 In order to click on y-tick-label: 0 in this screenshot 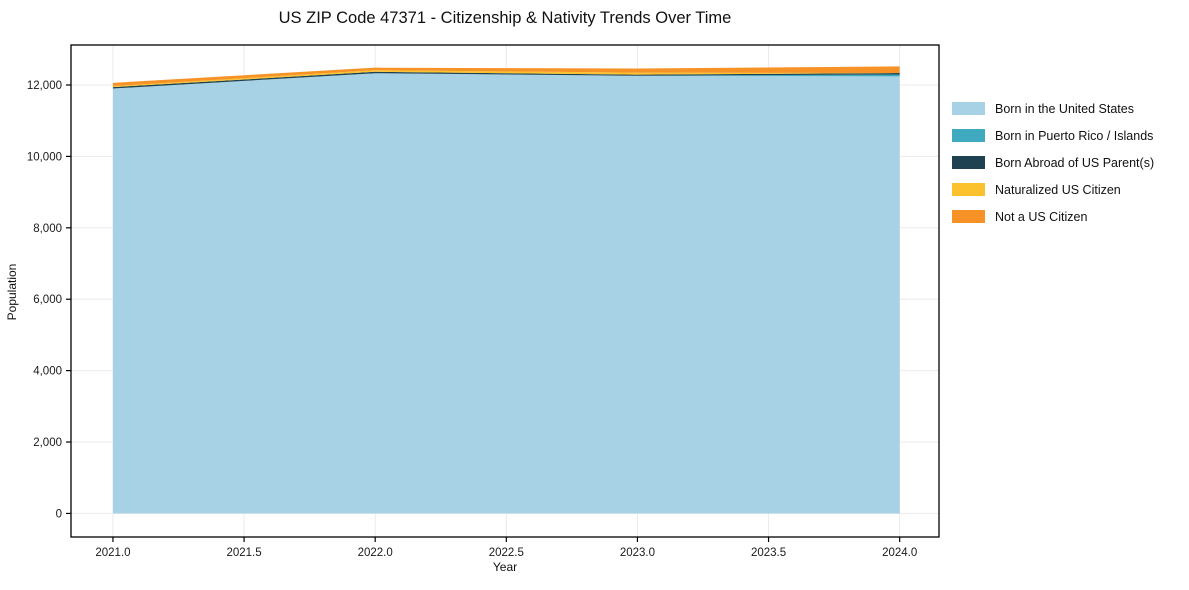, I will do `click(59, 514)`.